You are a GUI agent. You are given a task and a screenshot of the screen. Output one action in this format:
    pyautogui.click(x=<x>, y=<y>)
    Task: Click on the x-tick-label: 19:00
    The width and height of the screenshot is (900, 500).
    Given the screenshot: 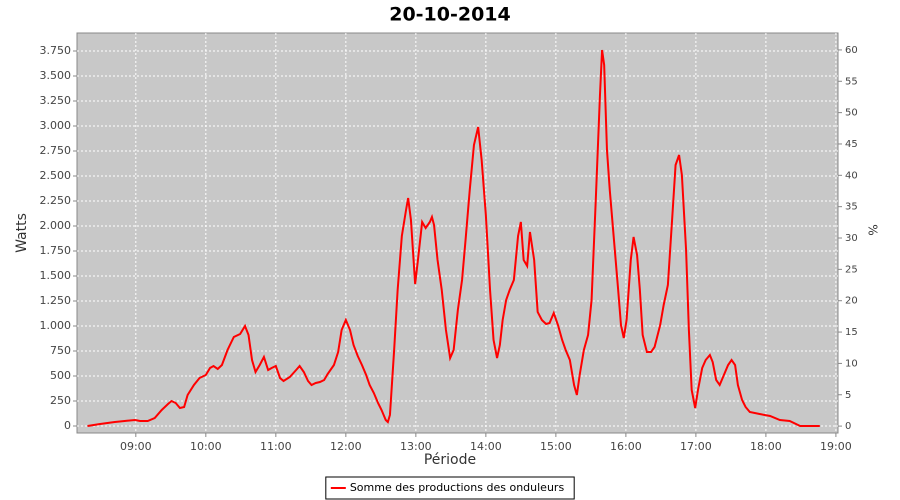 What is the action you would take?
    pyautogui.click(x=836, y=446)
    